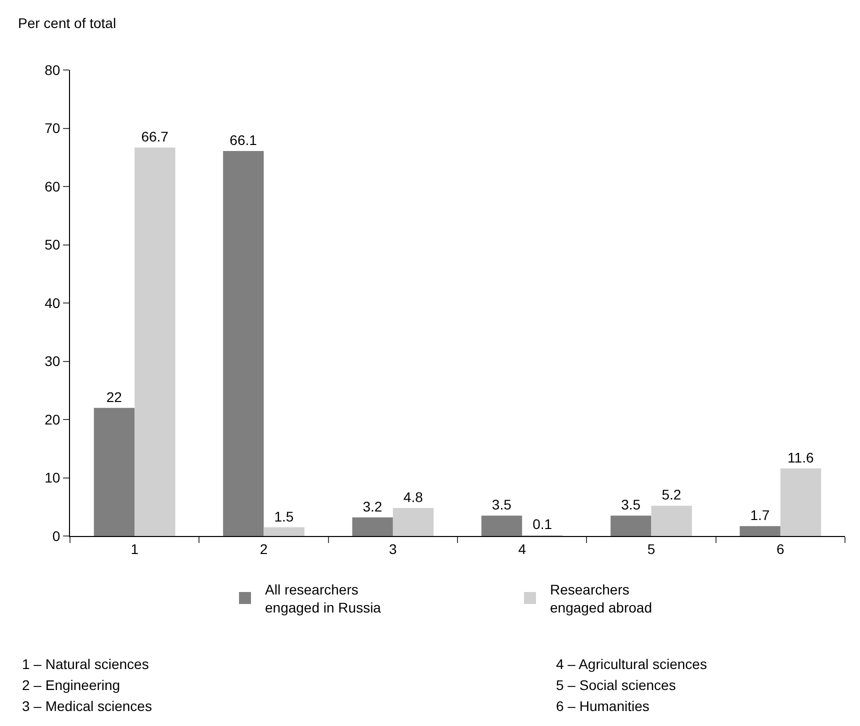 The image size is (860, 726). I want to click on x-tick-label: 1, so click(134, 548).